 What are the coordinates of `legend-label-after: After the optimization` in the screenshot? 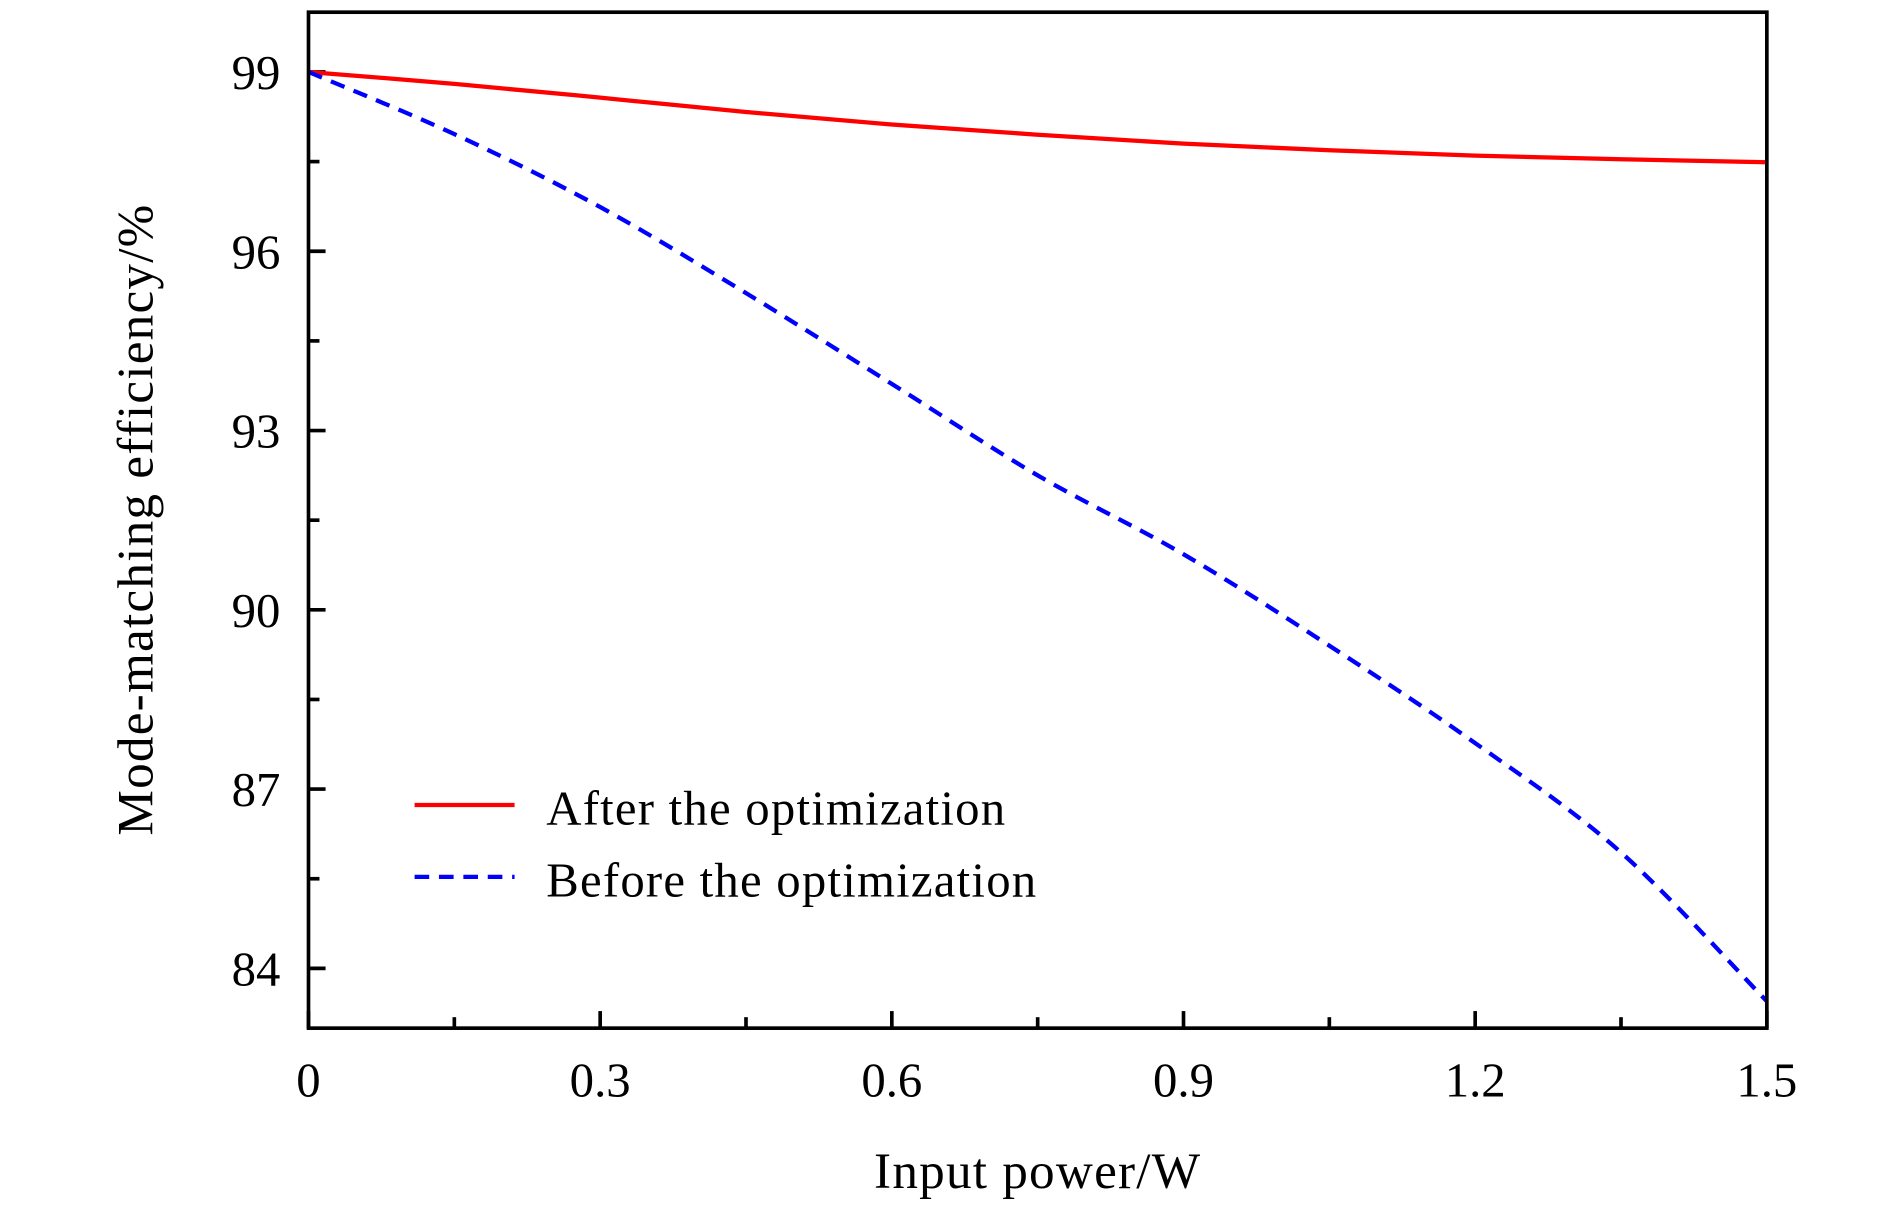 It's located at (776, 808).